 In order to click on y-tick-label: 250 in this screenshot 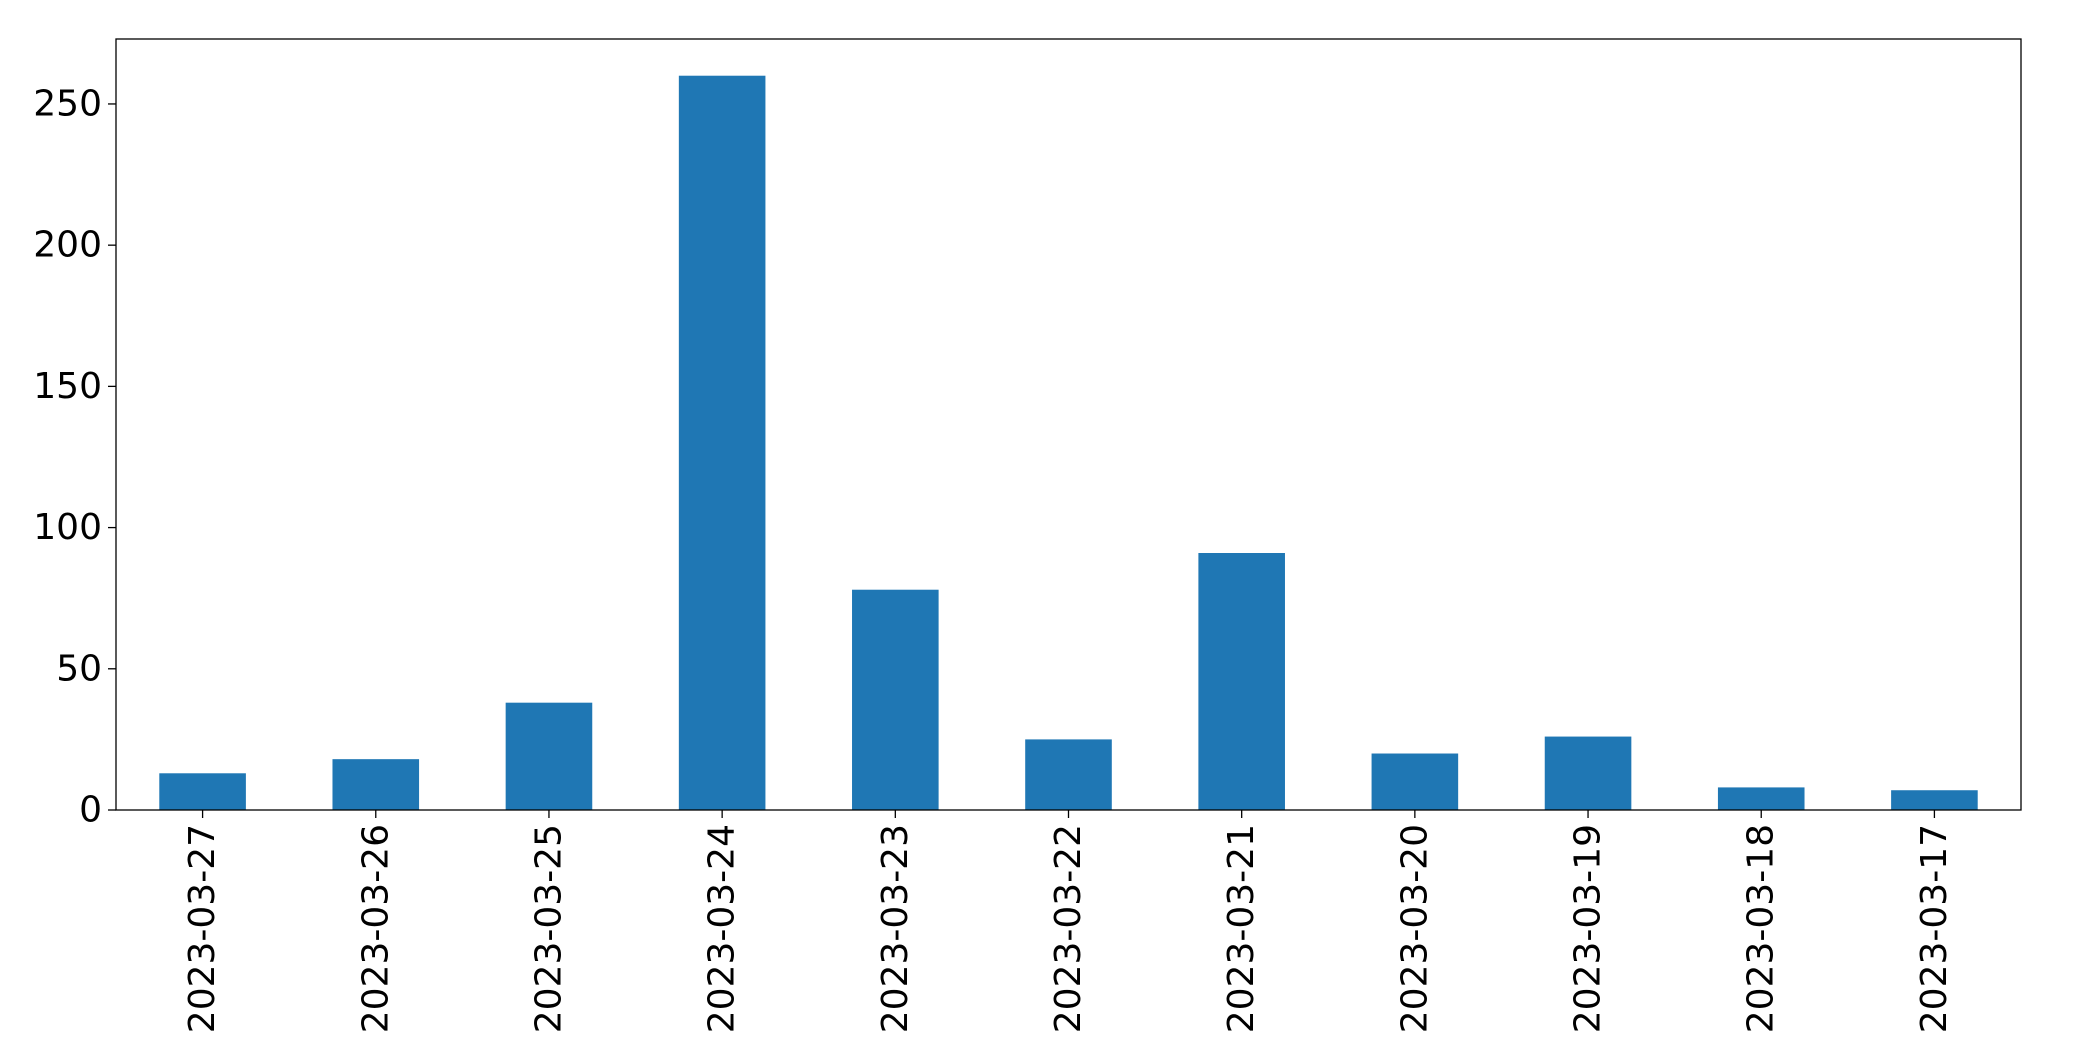, I will do `click(67, 103)`.